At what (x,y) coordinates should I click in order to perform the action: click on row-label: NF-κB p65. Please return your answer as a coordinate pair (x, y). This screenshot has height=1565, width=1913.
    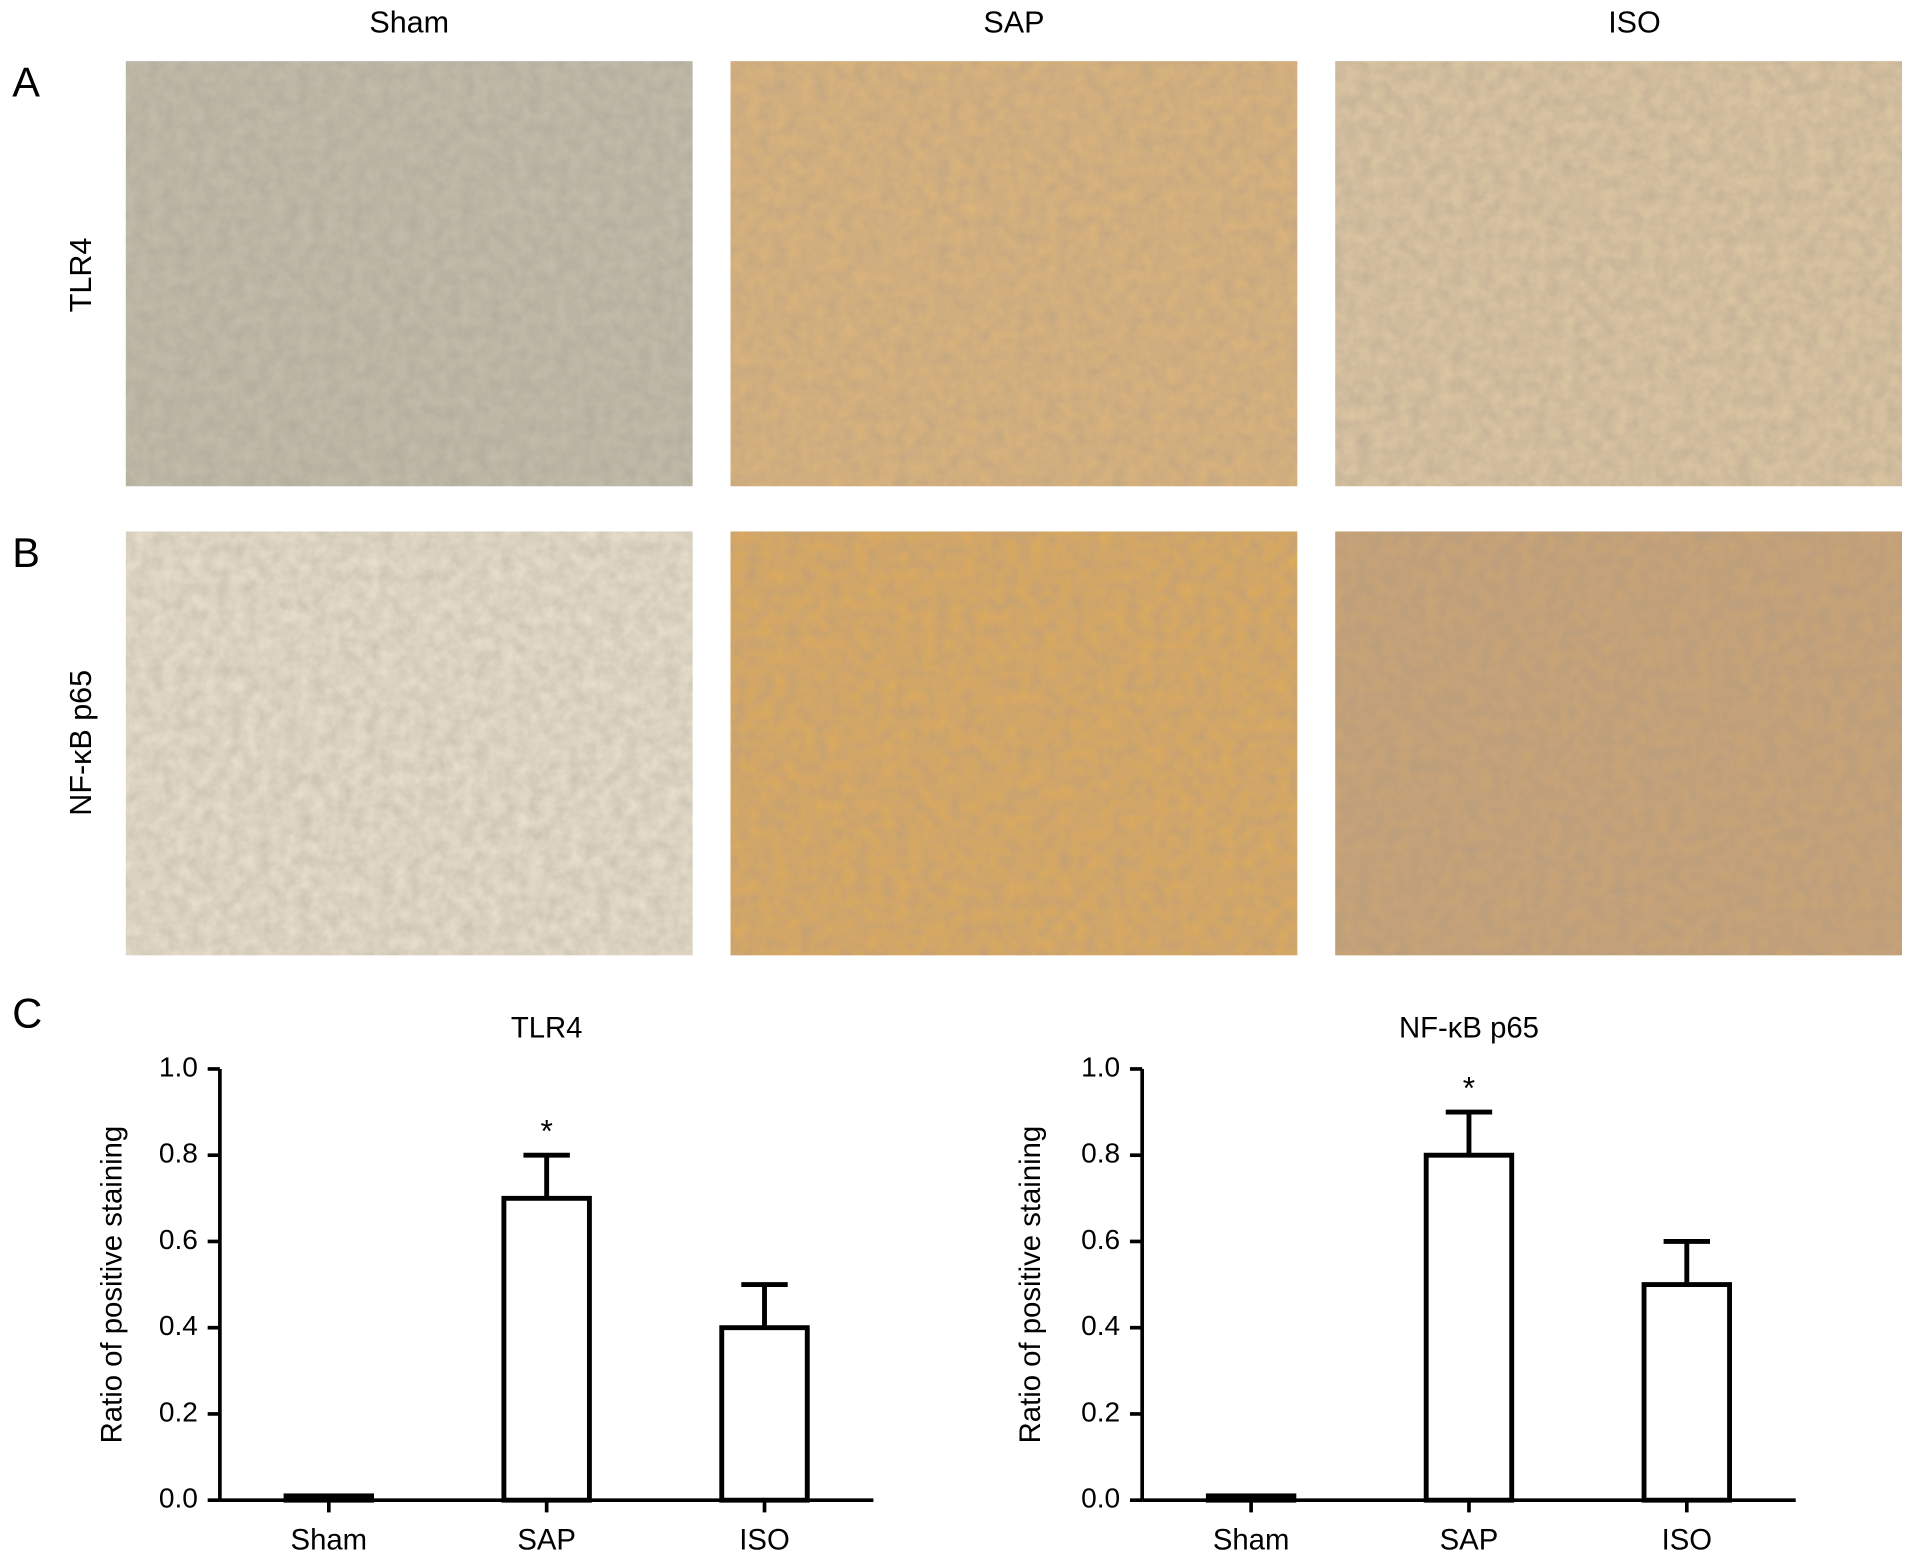
    Looking at the image, I should click on (81, 743).